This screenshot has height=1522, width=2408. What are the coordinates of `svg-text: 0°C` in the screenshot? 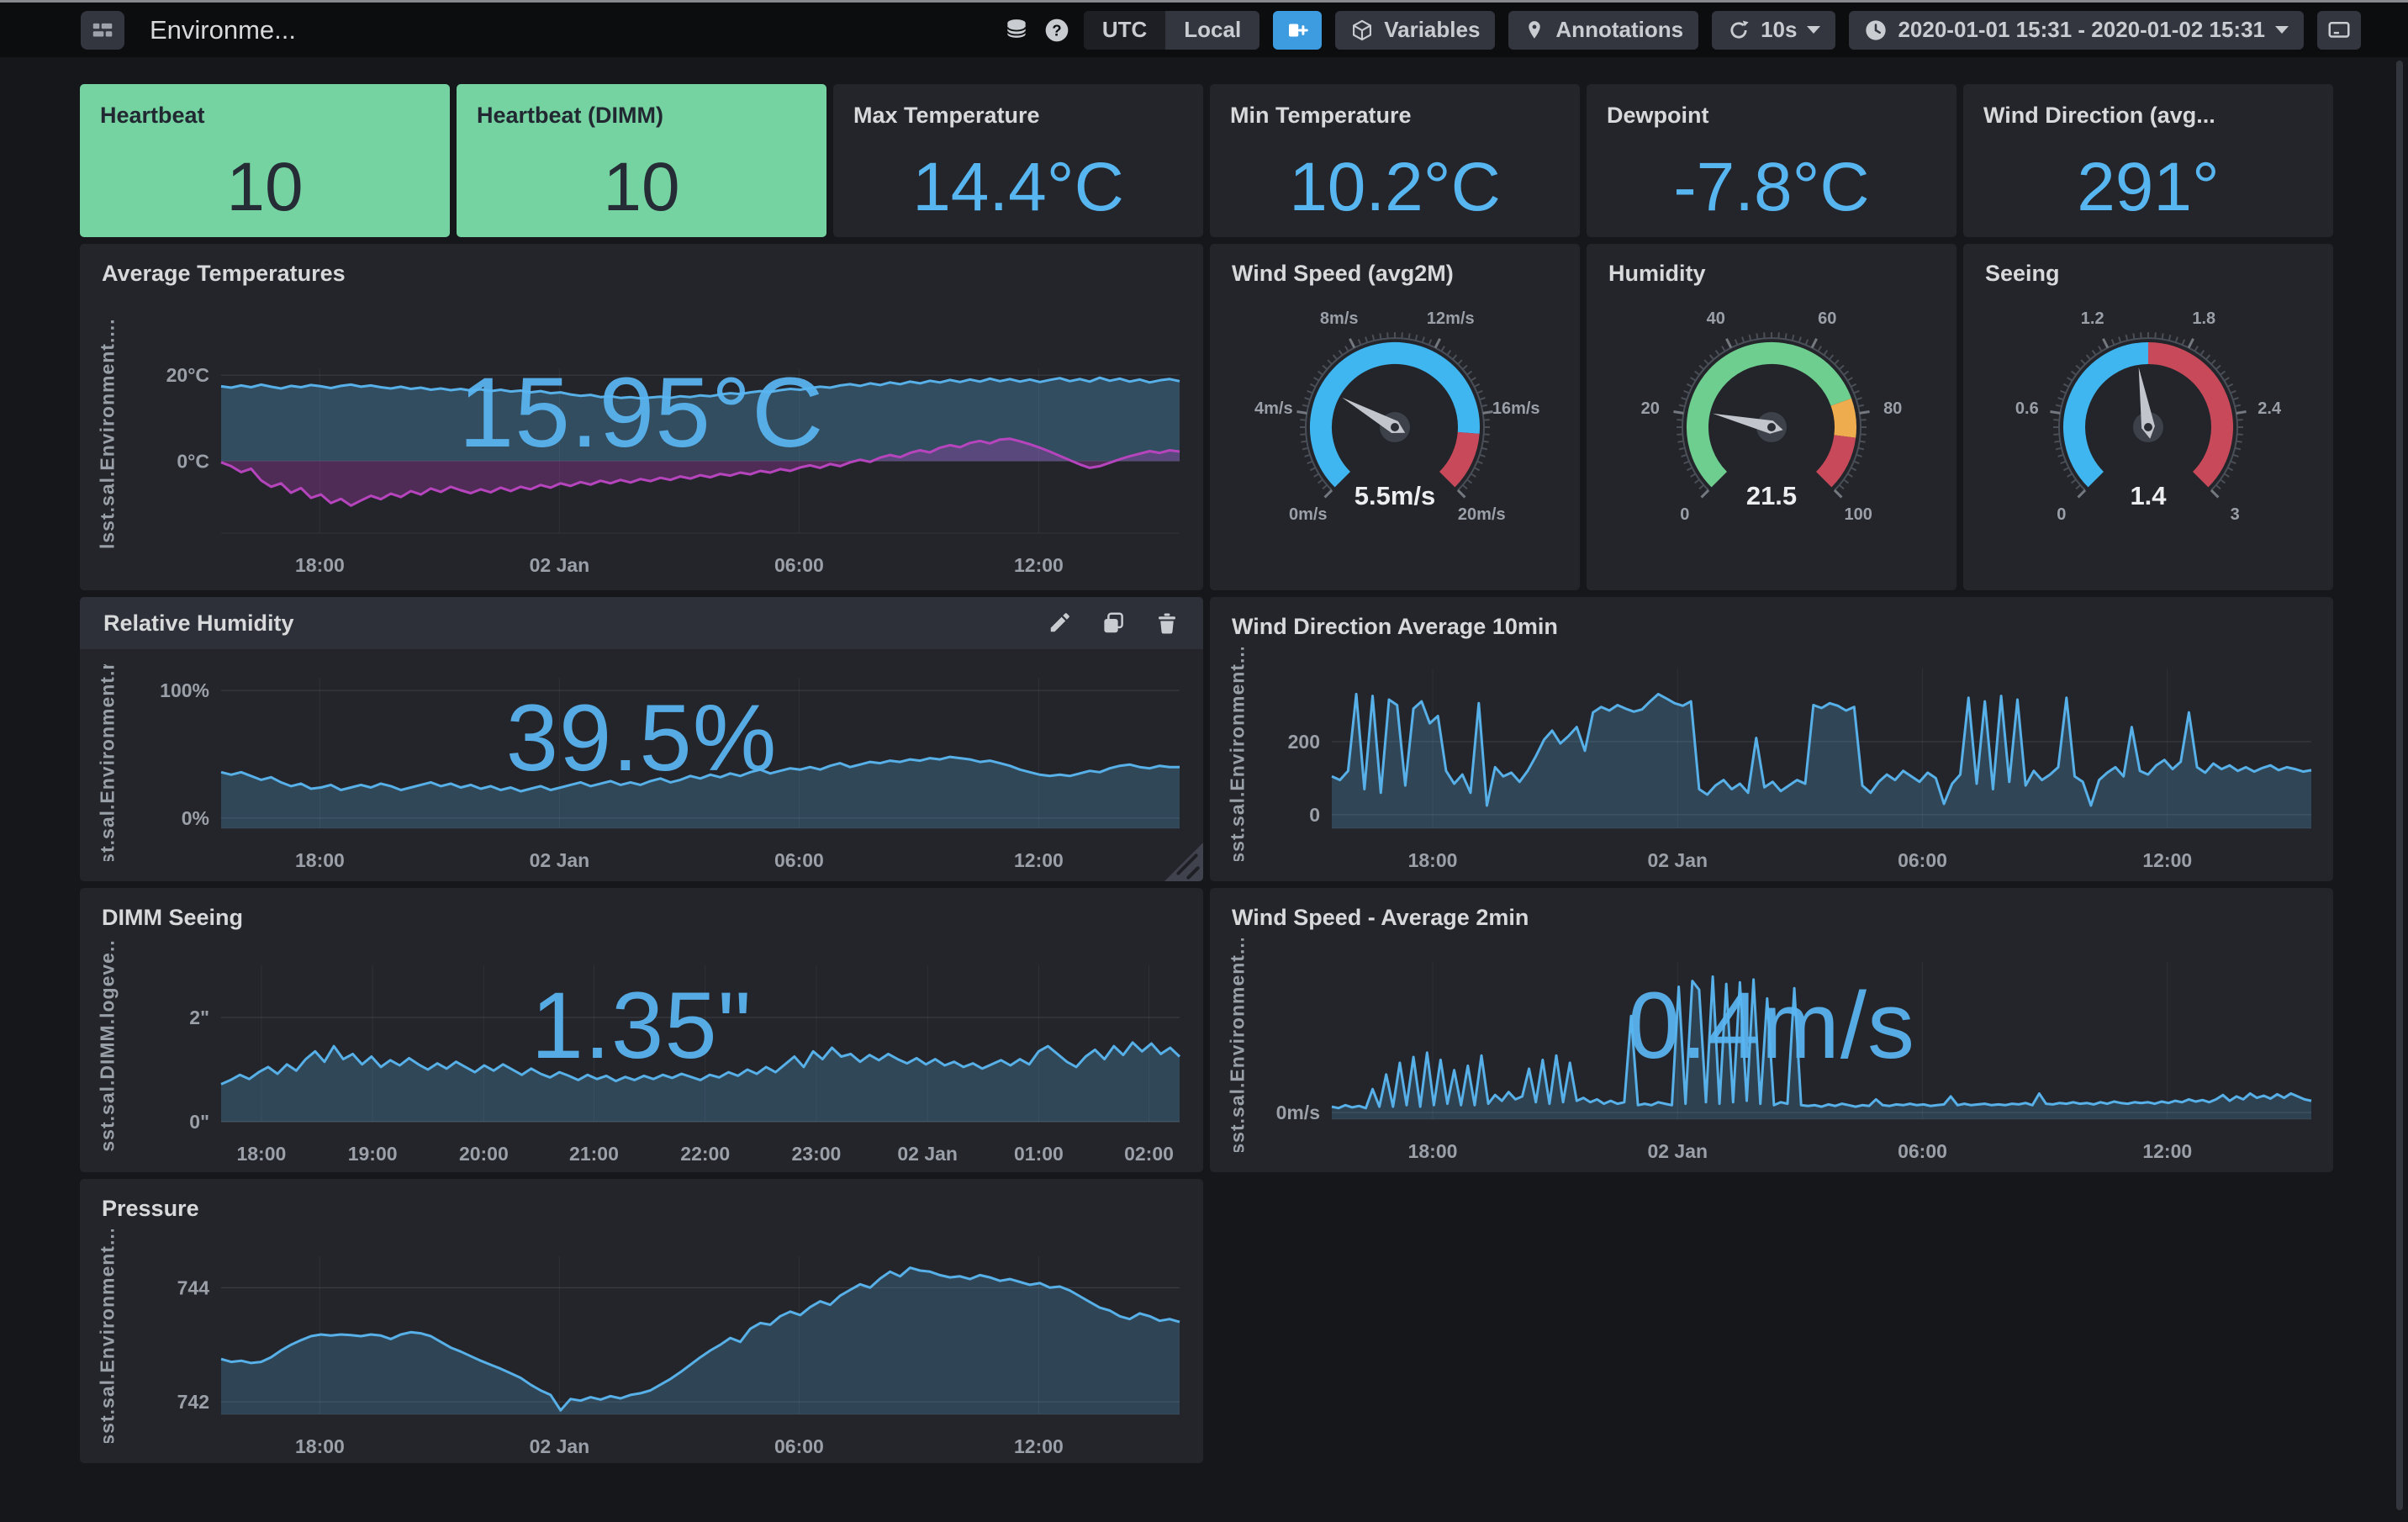 It's located at (193, 461).